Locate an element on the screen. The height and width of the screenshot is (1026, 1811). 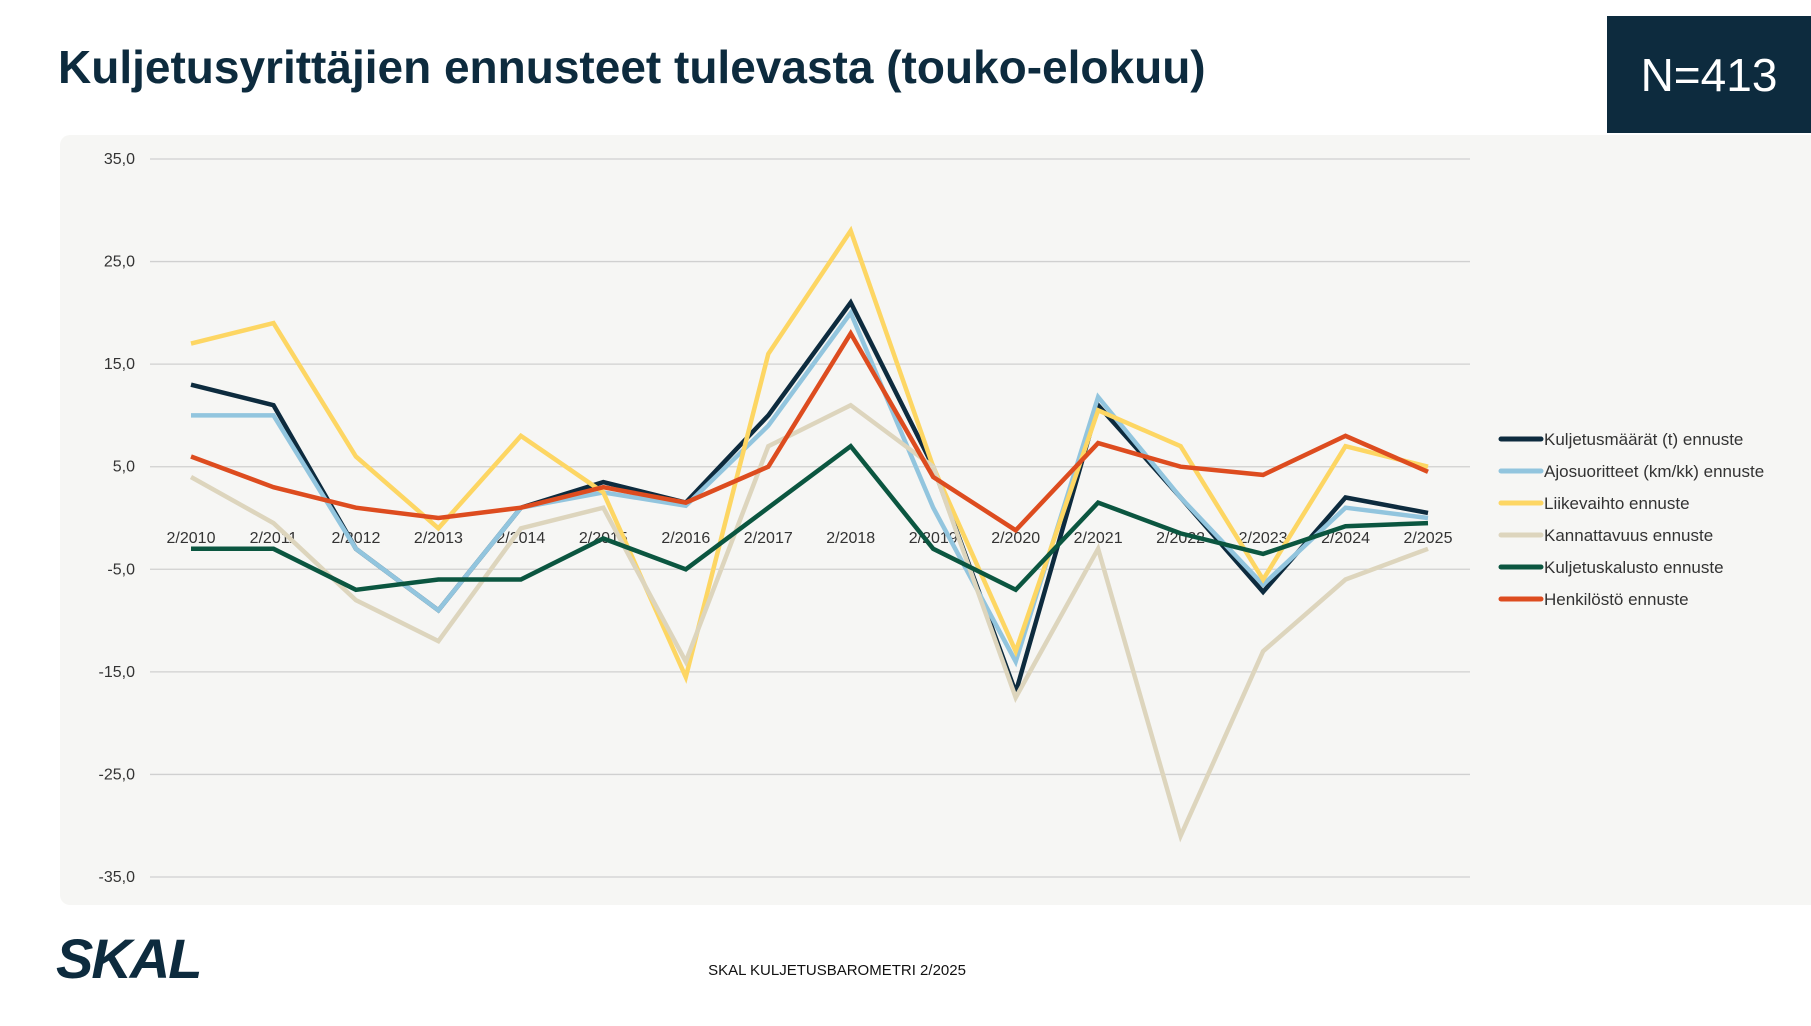
sample-size-badge: N=413 is located at coordinates (1709, 74).